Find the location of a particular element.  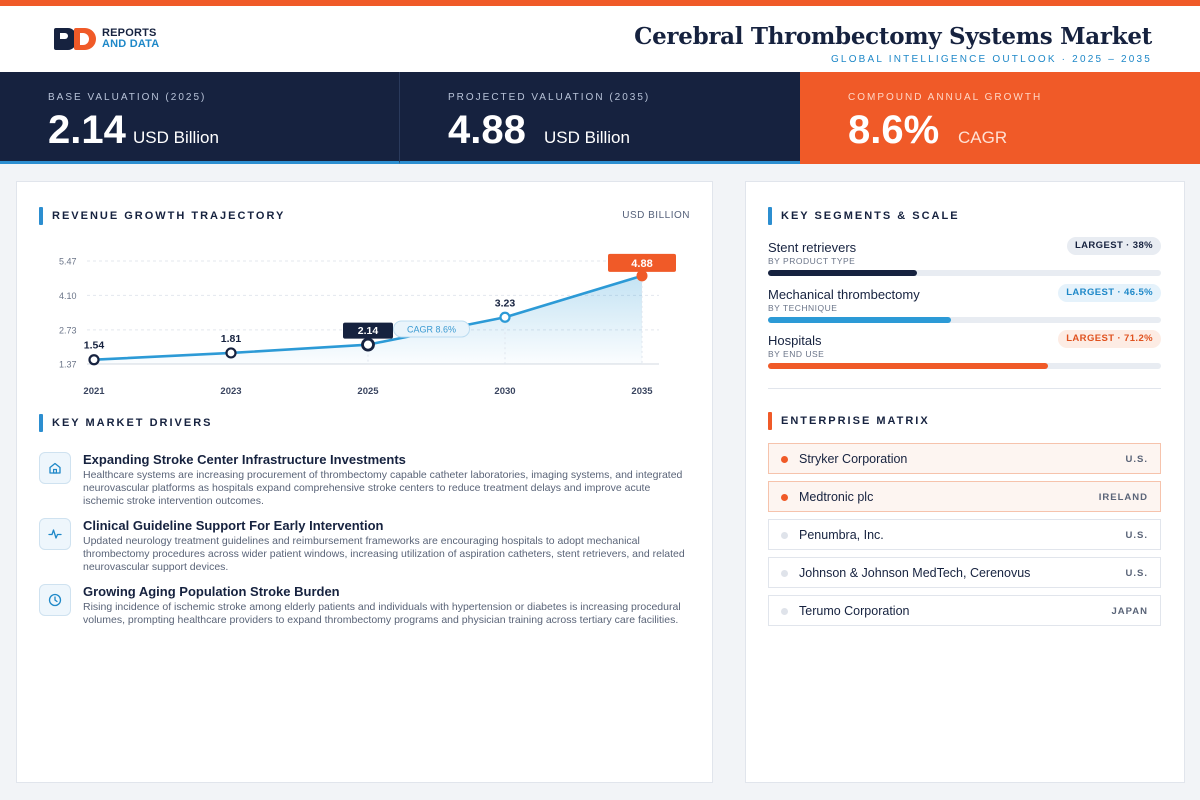

top-accent-bar is located at coordinates (600, 3).